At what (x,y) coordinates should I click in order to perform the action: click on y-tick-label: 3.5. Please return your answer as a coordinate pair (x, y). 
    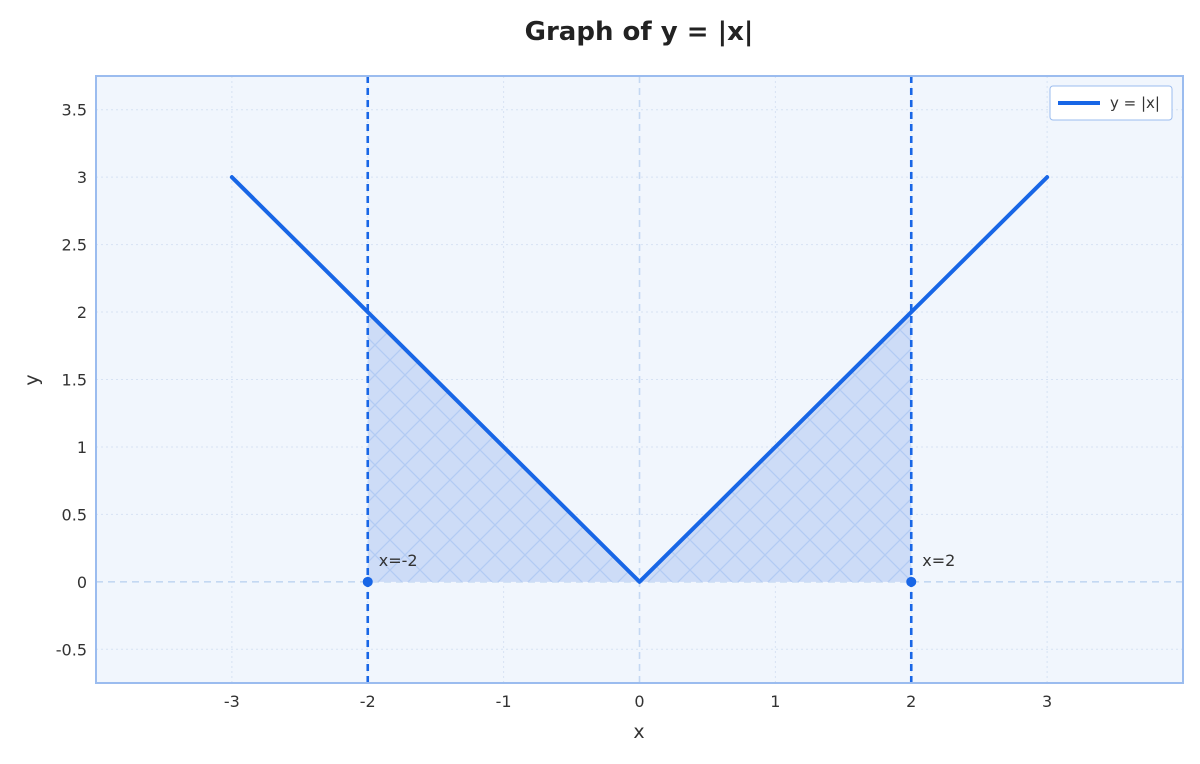
    Looking at the image, I should click on (74, 110).